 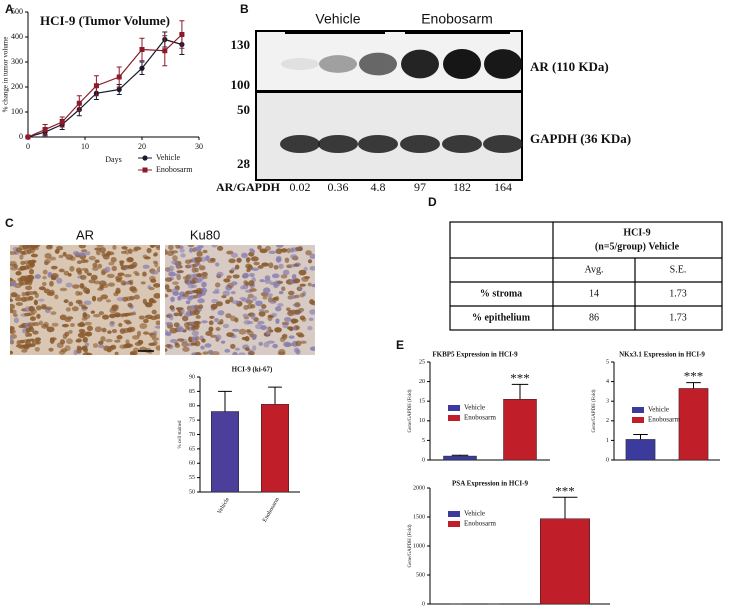 I want to click on y-tick-label: 55, so click(x=192, y=478).